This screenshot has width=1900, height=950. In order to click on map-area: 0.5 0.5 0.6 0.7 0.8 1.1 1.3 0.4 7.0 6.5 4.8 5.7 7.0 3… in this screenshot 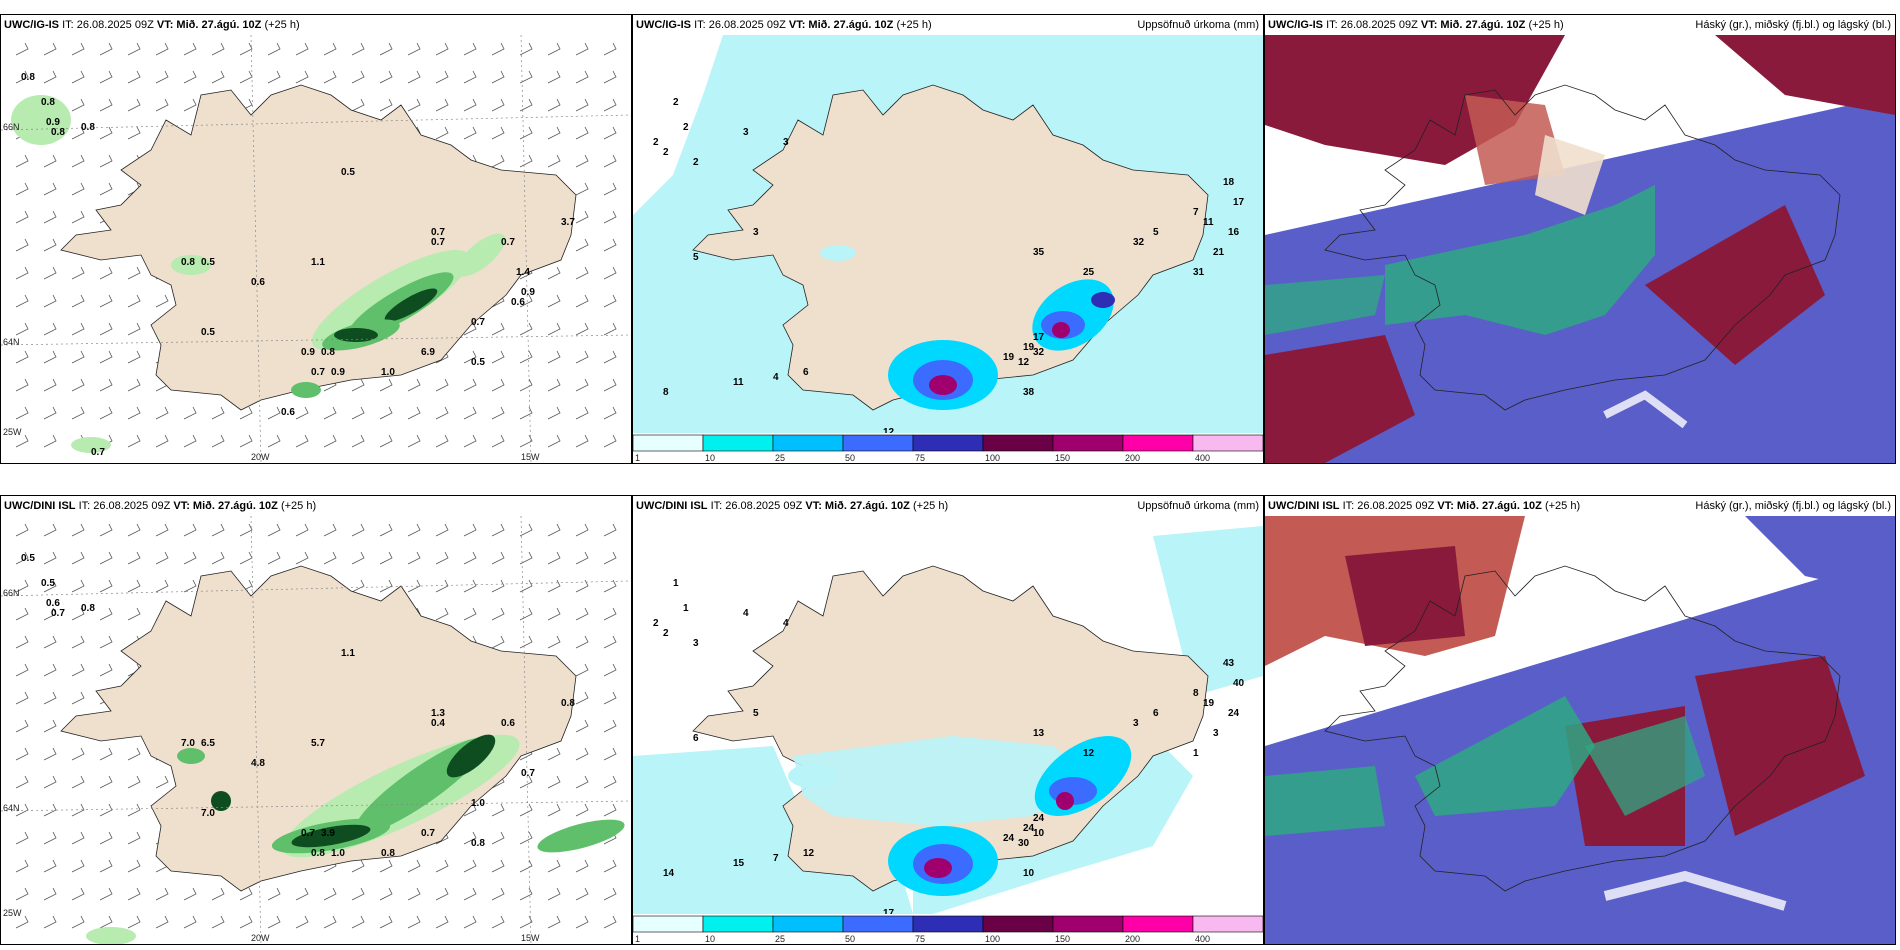, I will do `click(316, 730)`.